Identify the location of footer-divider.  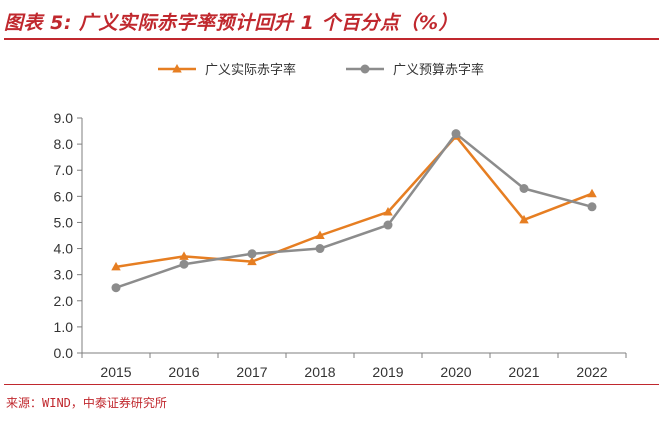
(331, 384).